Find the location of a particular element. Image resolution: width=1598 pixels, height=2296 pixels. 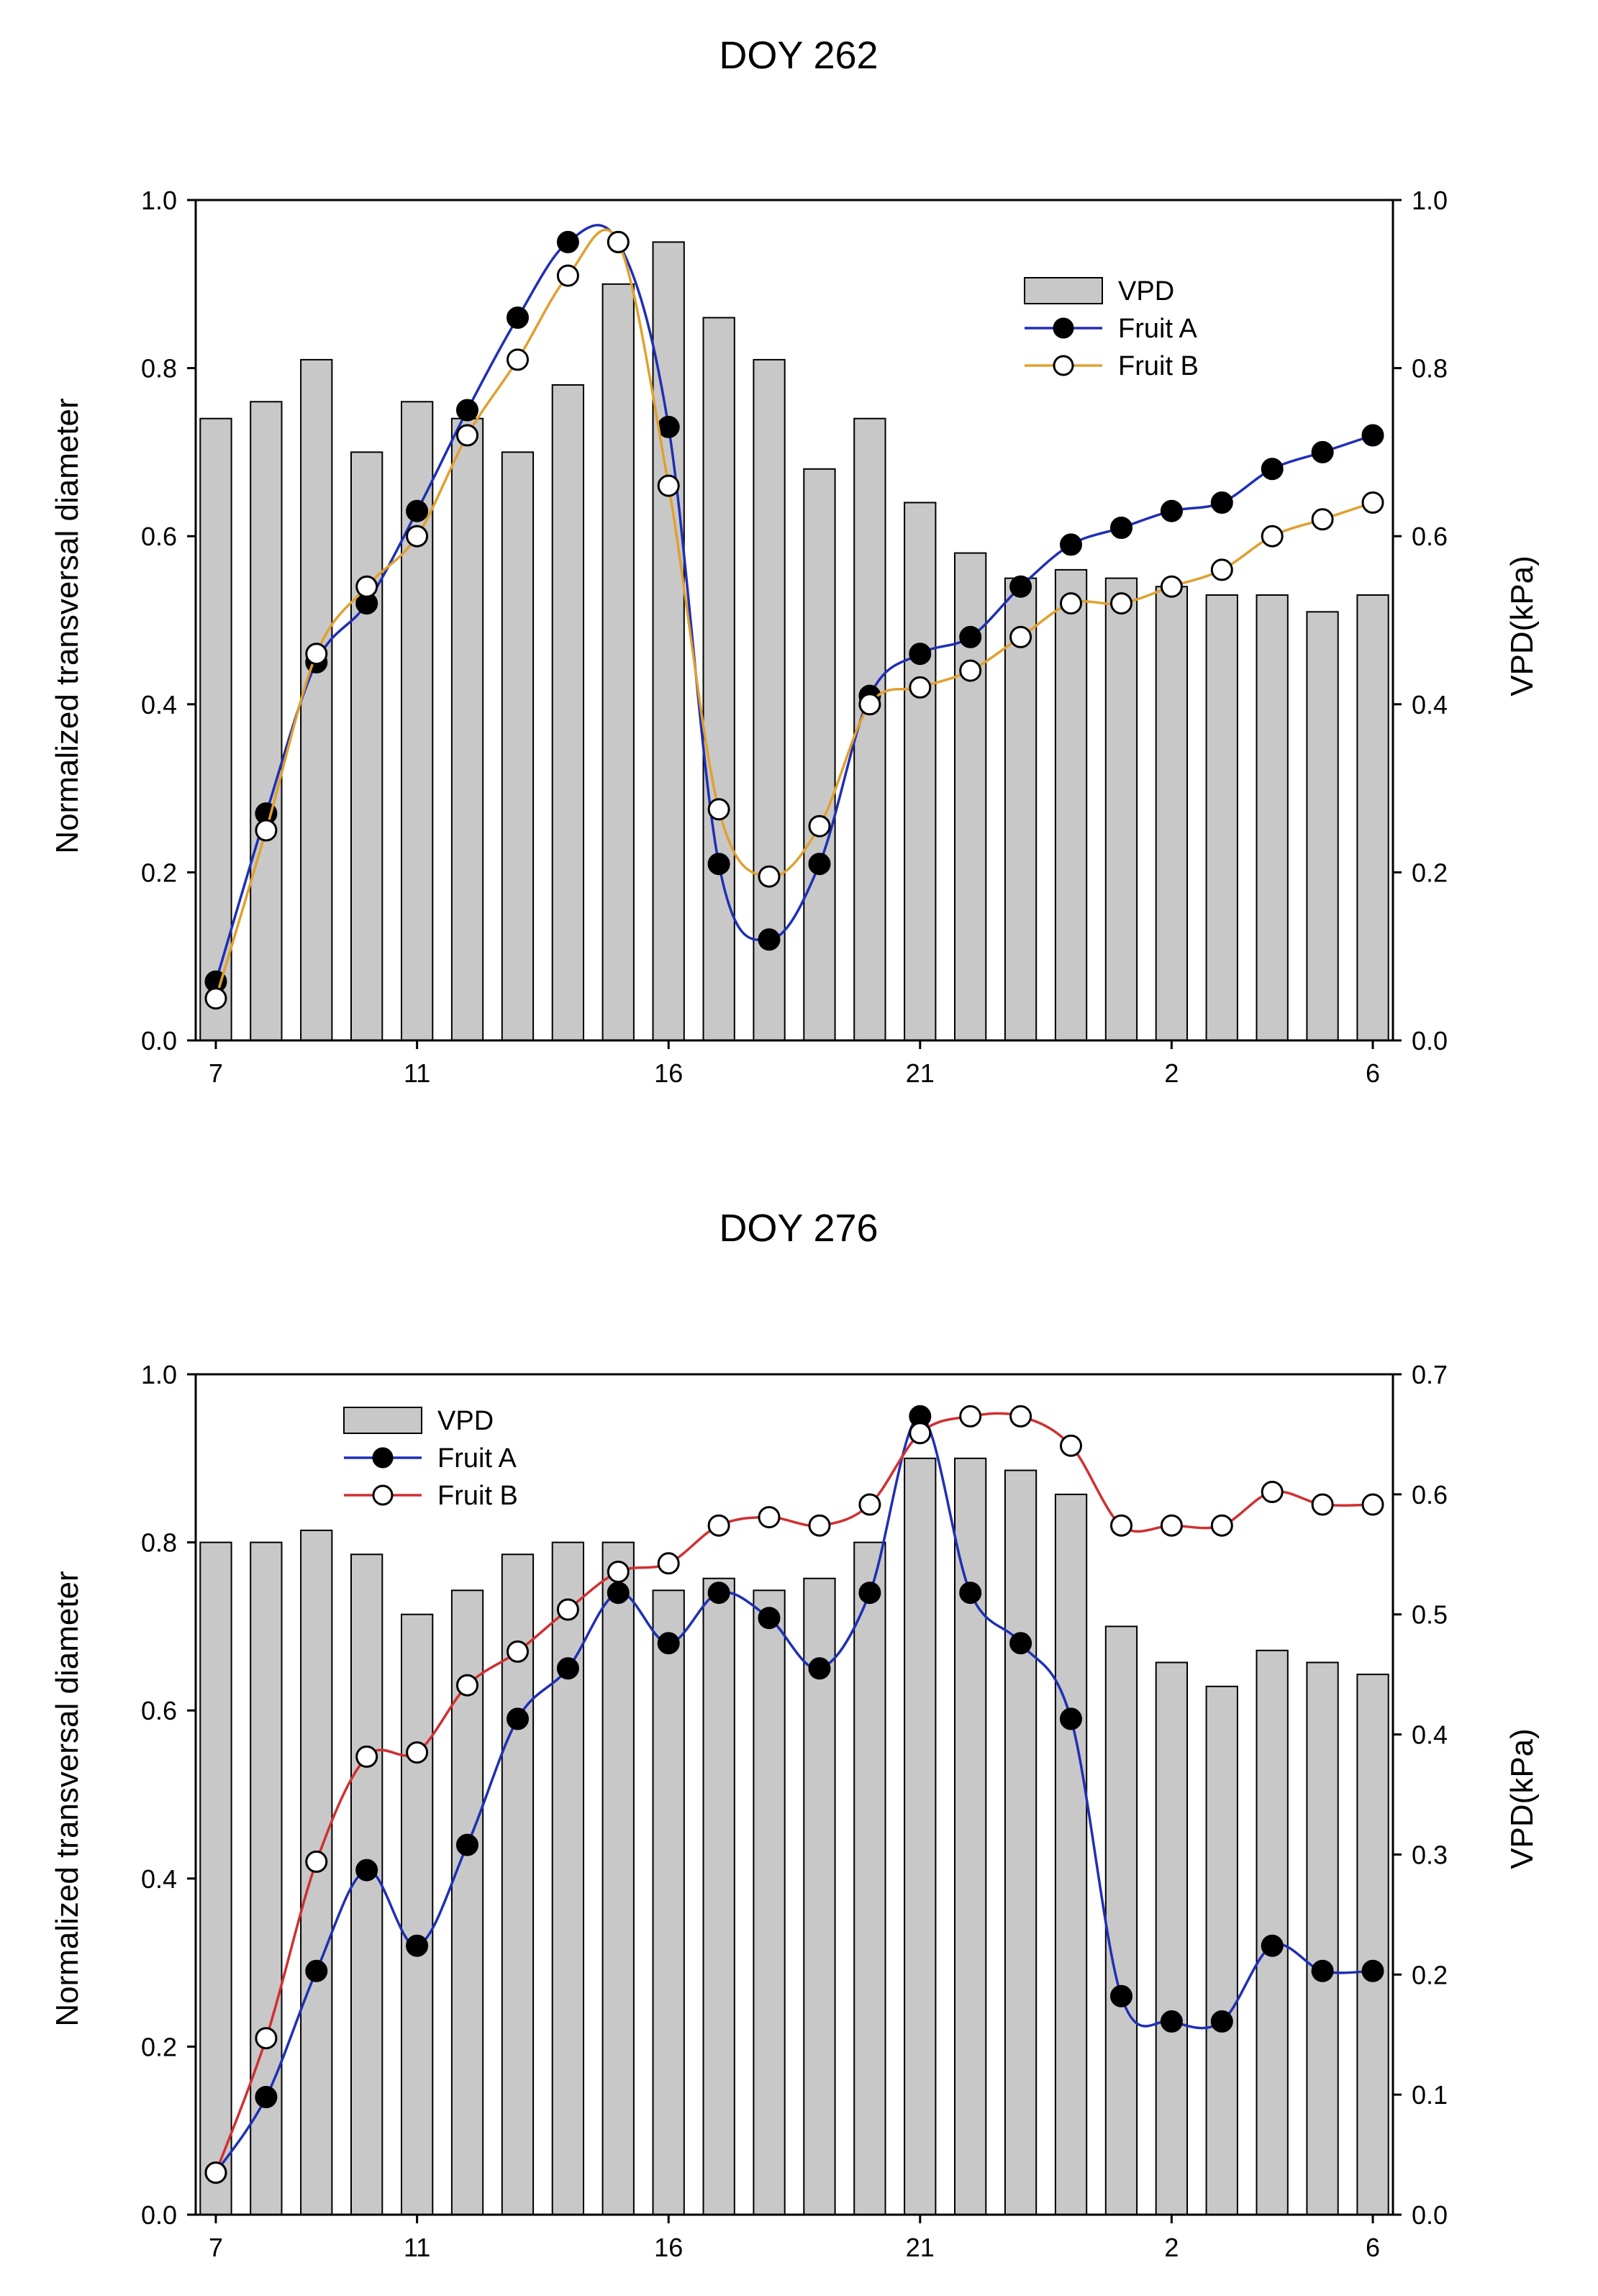

y2-tick-label: 0.2 is located at coordinates (1430, 1974).